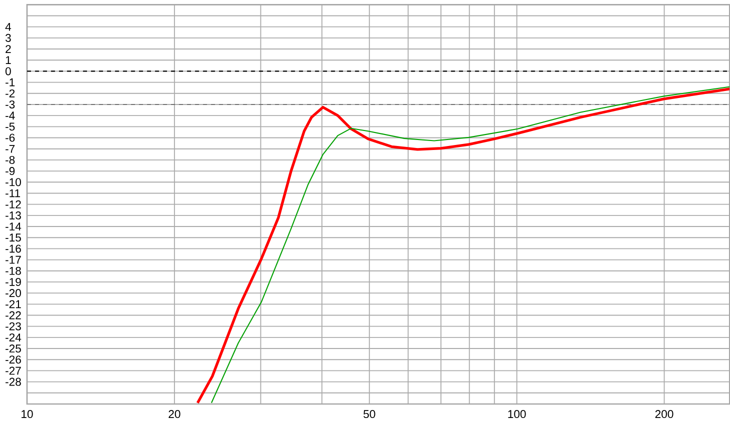 The image size is (730, 434). Describe the element at coordinates (13, 270) in the screenshot. I see `y-tick-label: -18` at that location.